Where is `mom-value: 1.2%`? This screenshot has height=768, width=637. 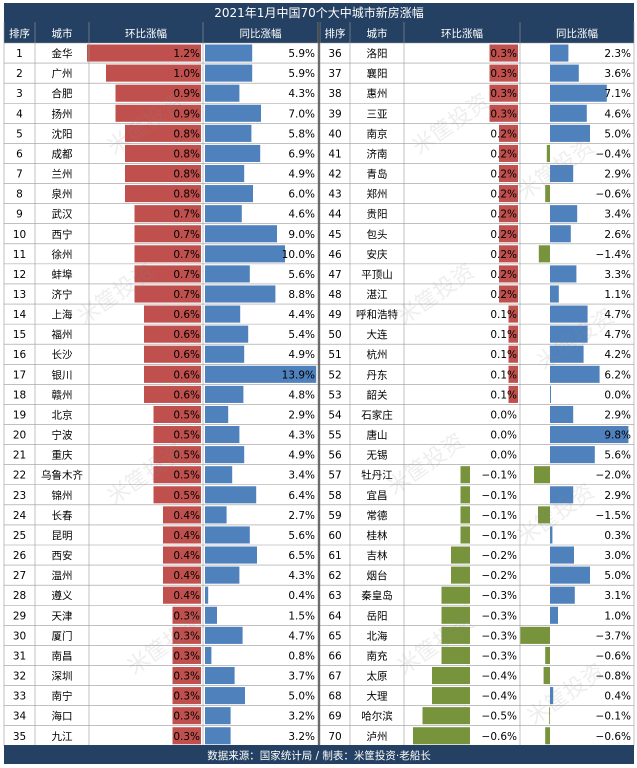
mom-value: 1.2% is located at coordinates (186, 54).